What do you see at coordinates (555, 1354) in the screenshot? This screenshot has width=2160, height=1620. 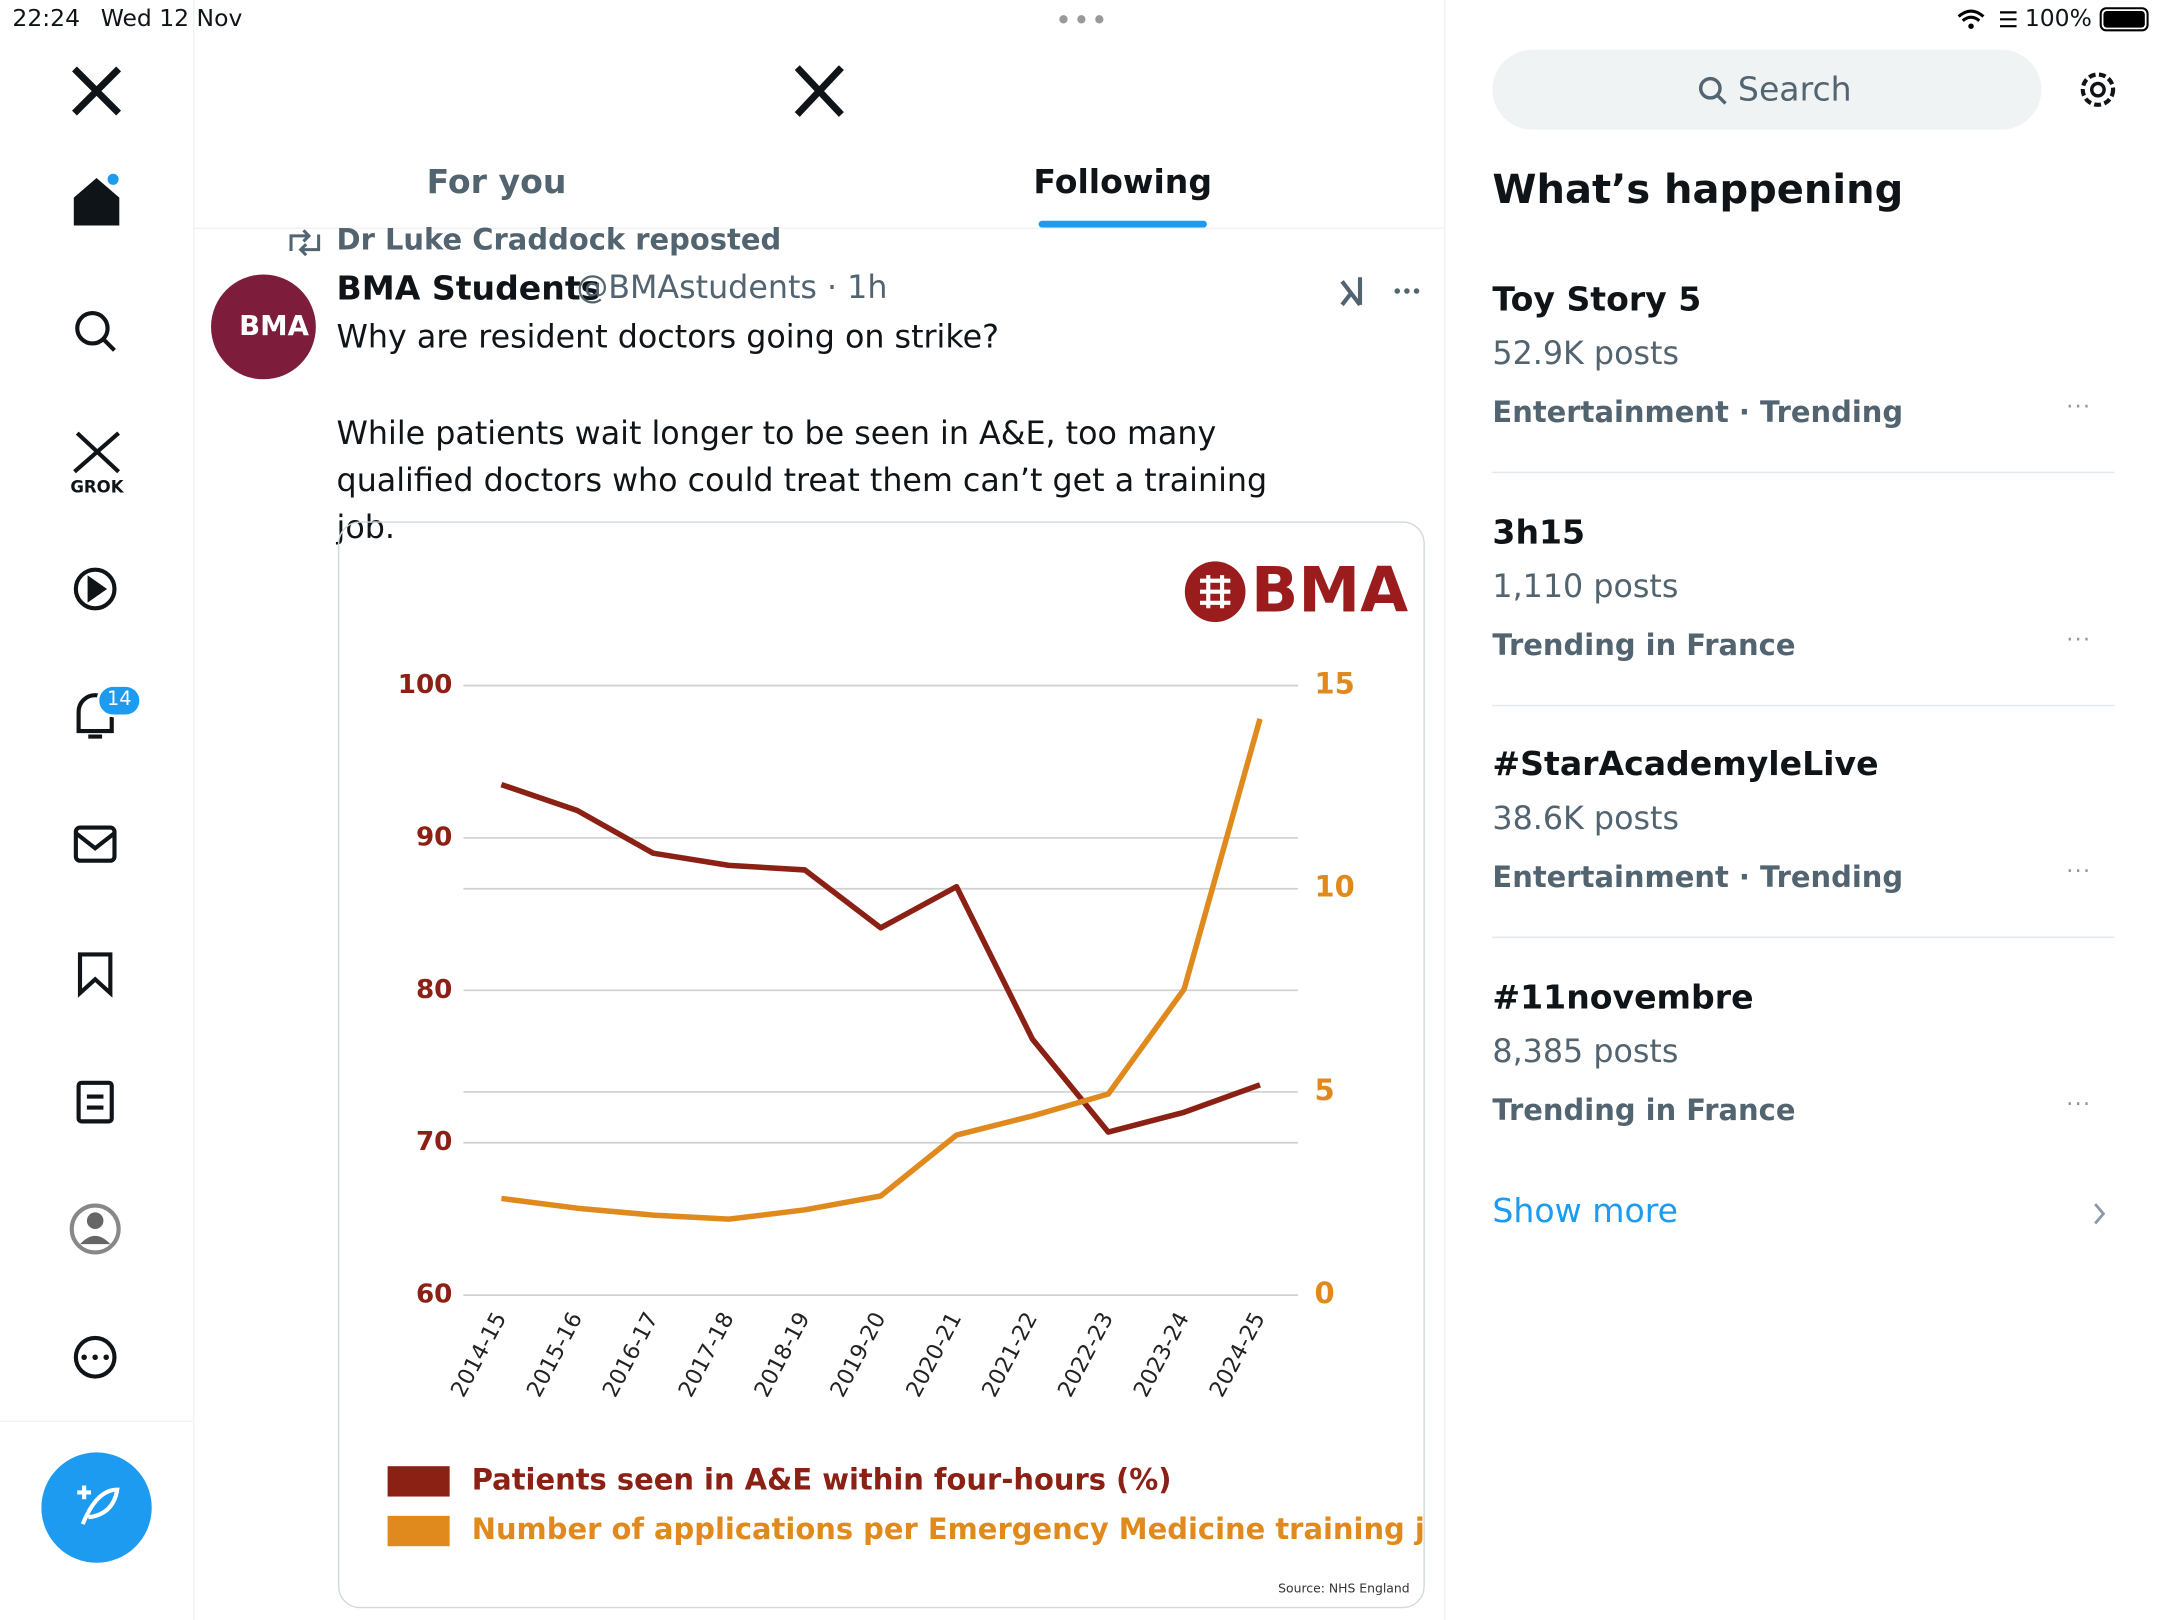 I see `x-tick-label: 2015-16` at bounding box center [555, 1354].